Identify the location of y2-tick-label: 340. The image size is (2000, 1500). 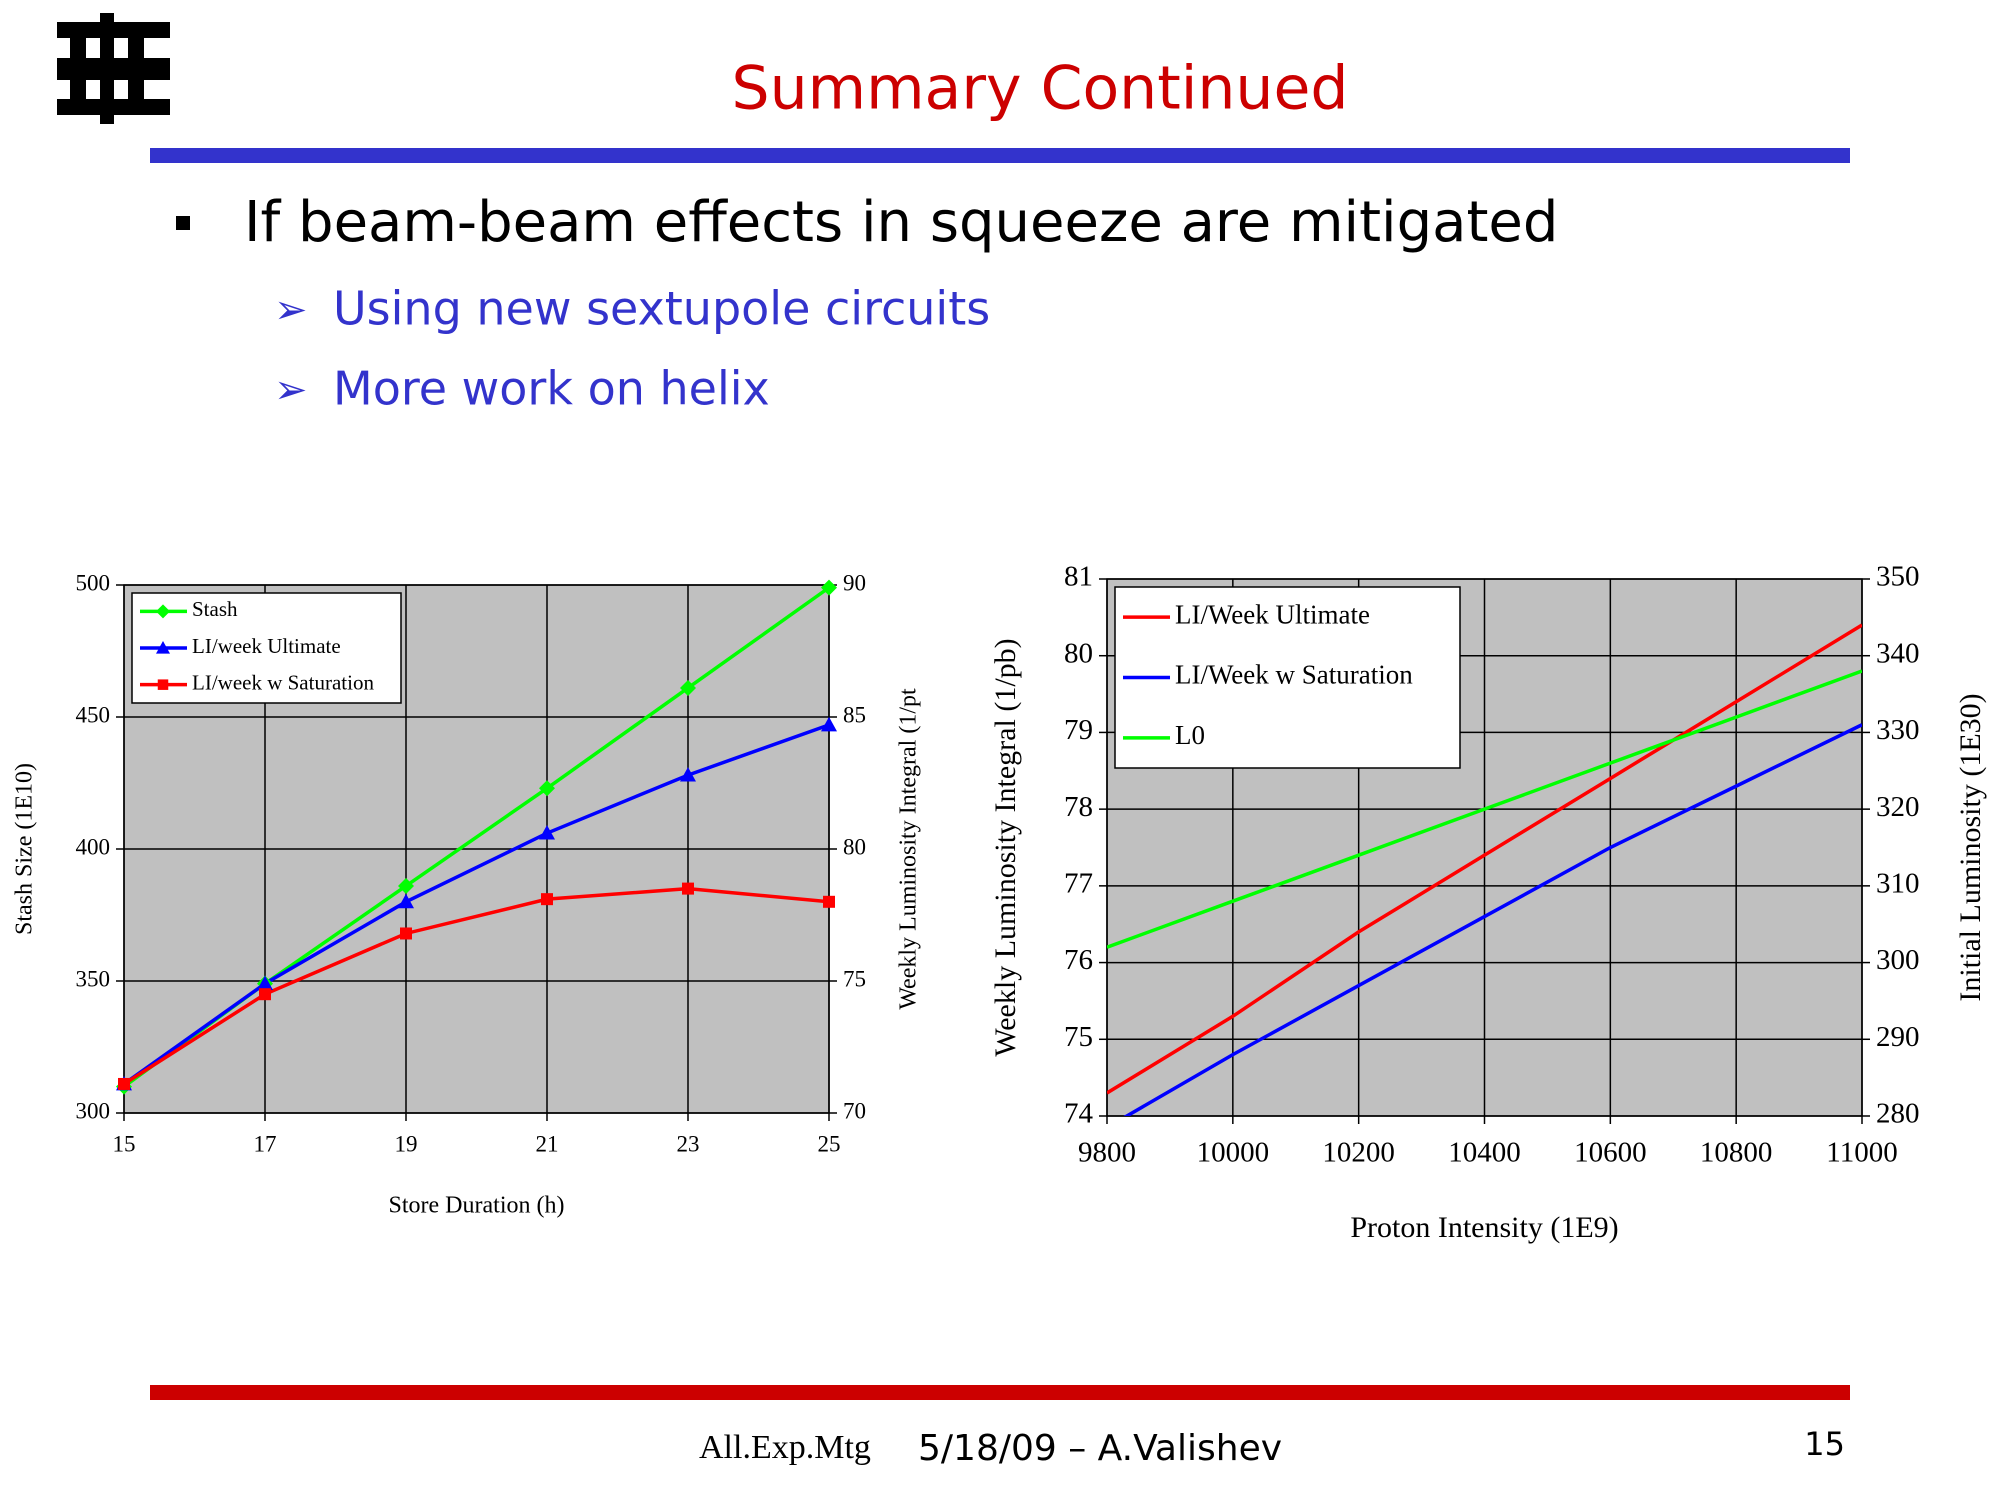
(1898, 653).